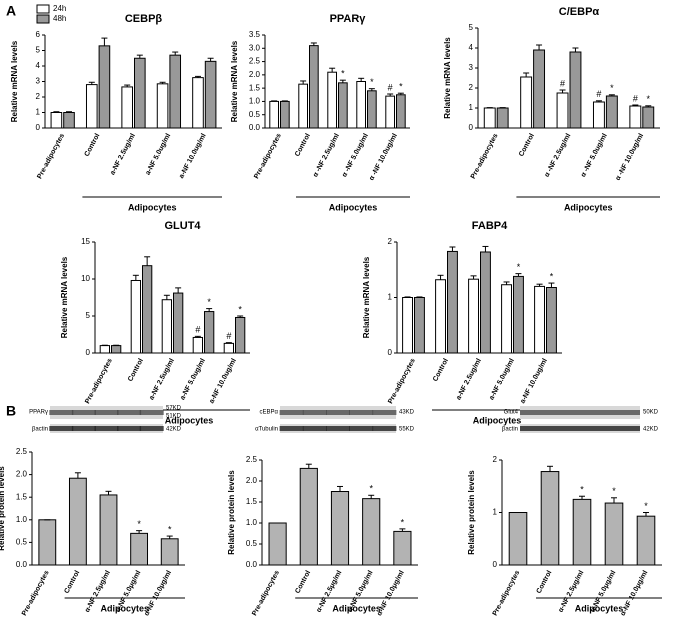 The width and height of the screenshot is (682, 621). Describe the element at coordinates (40, 430) in the screenshot. I see `blot-label: βactin` at that location.